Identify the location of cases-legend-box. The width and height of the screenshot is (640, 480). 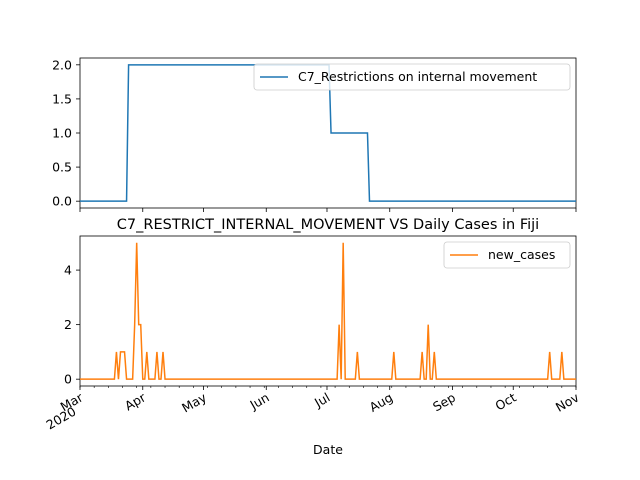
(507, 255).